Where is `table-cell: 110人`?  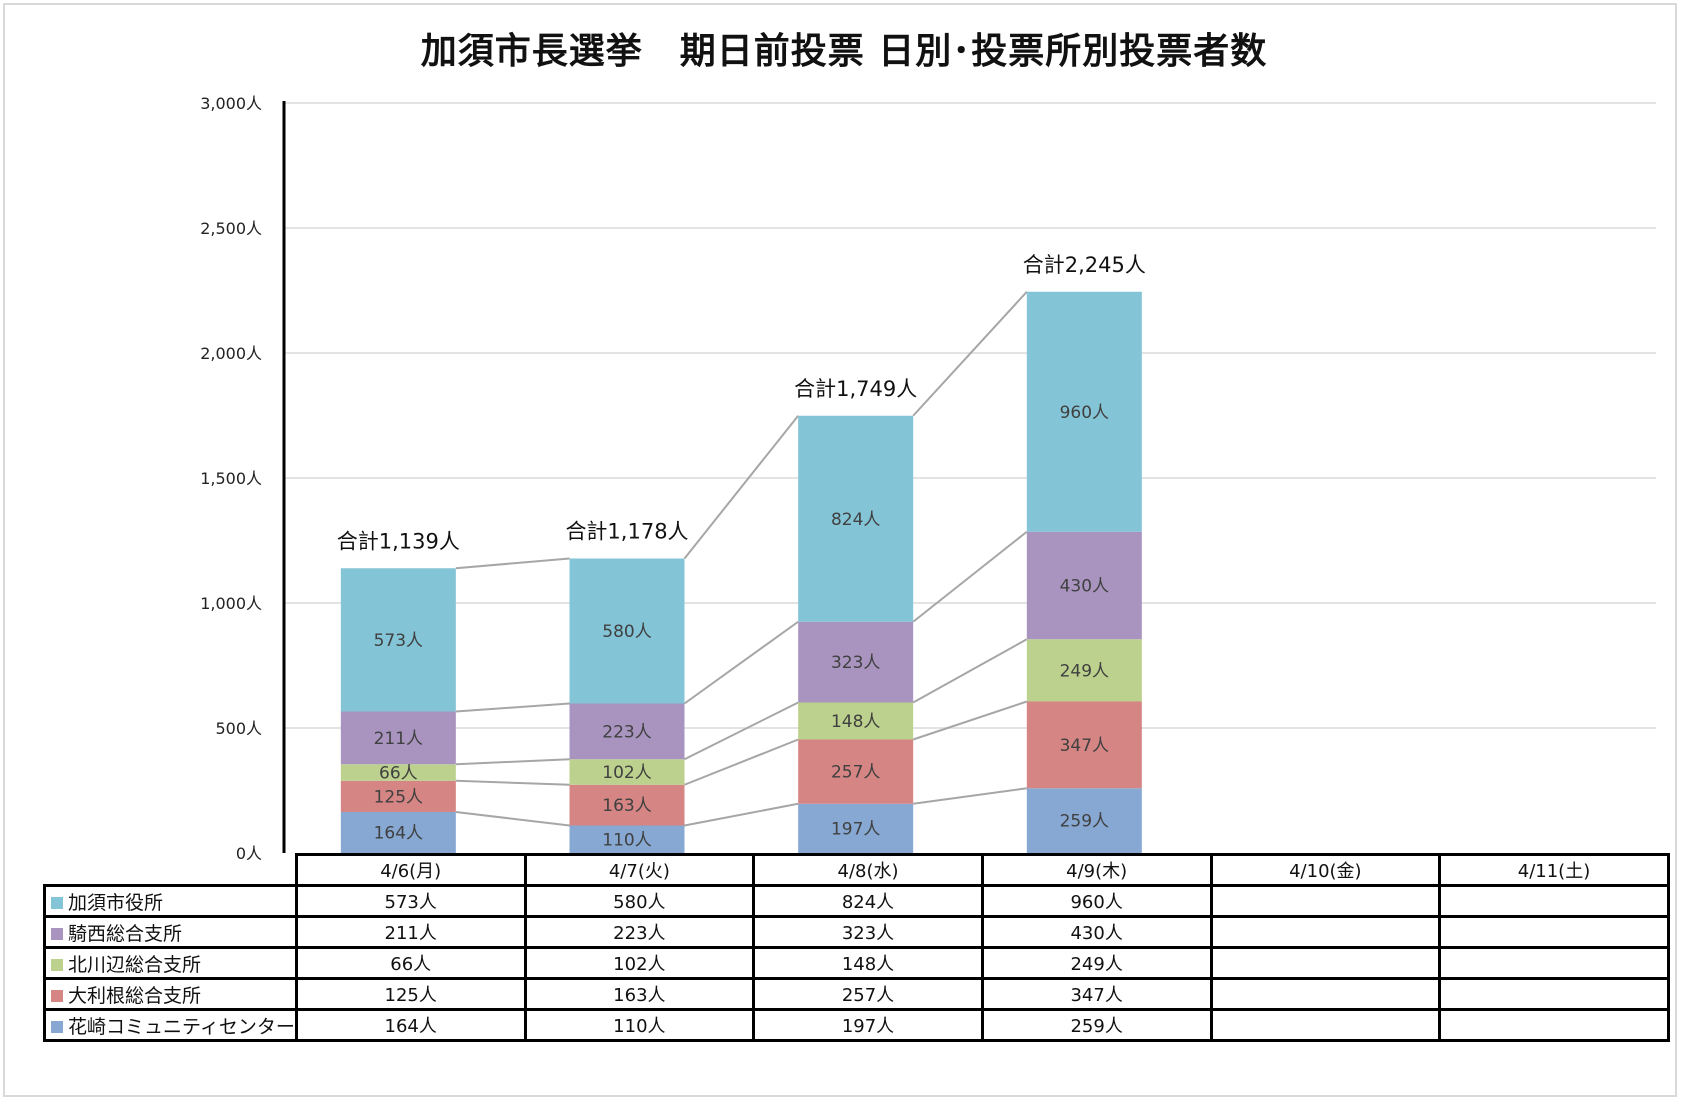 table-cell: 110人 is located at coordinates (639, 1025).